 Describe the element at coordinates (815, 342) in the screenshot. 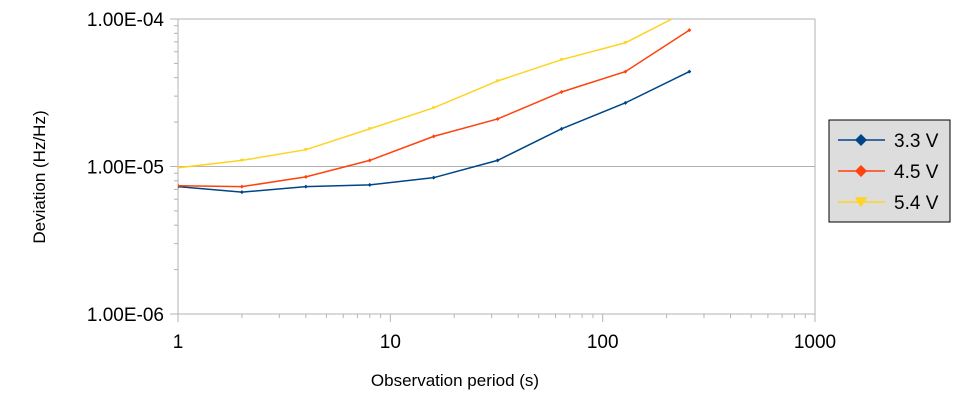

I see `x-tick-label: 1000` at that location.